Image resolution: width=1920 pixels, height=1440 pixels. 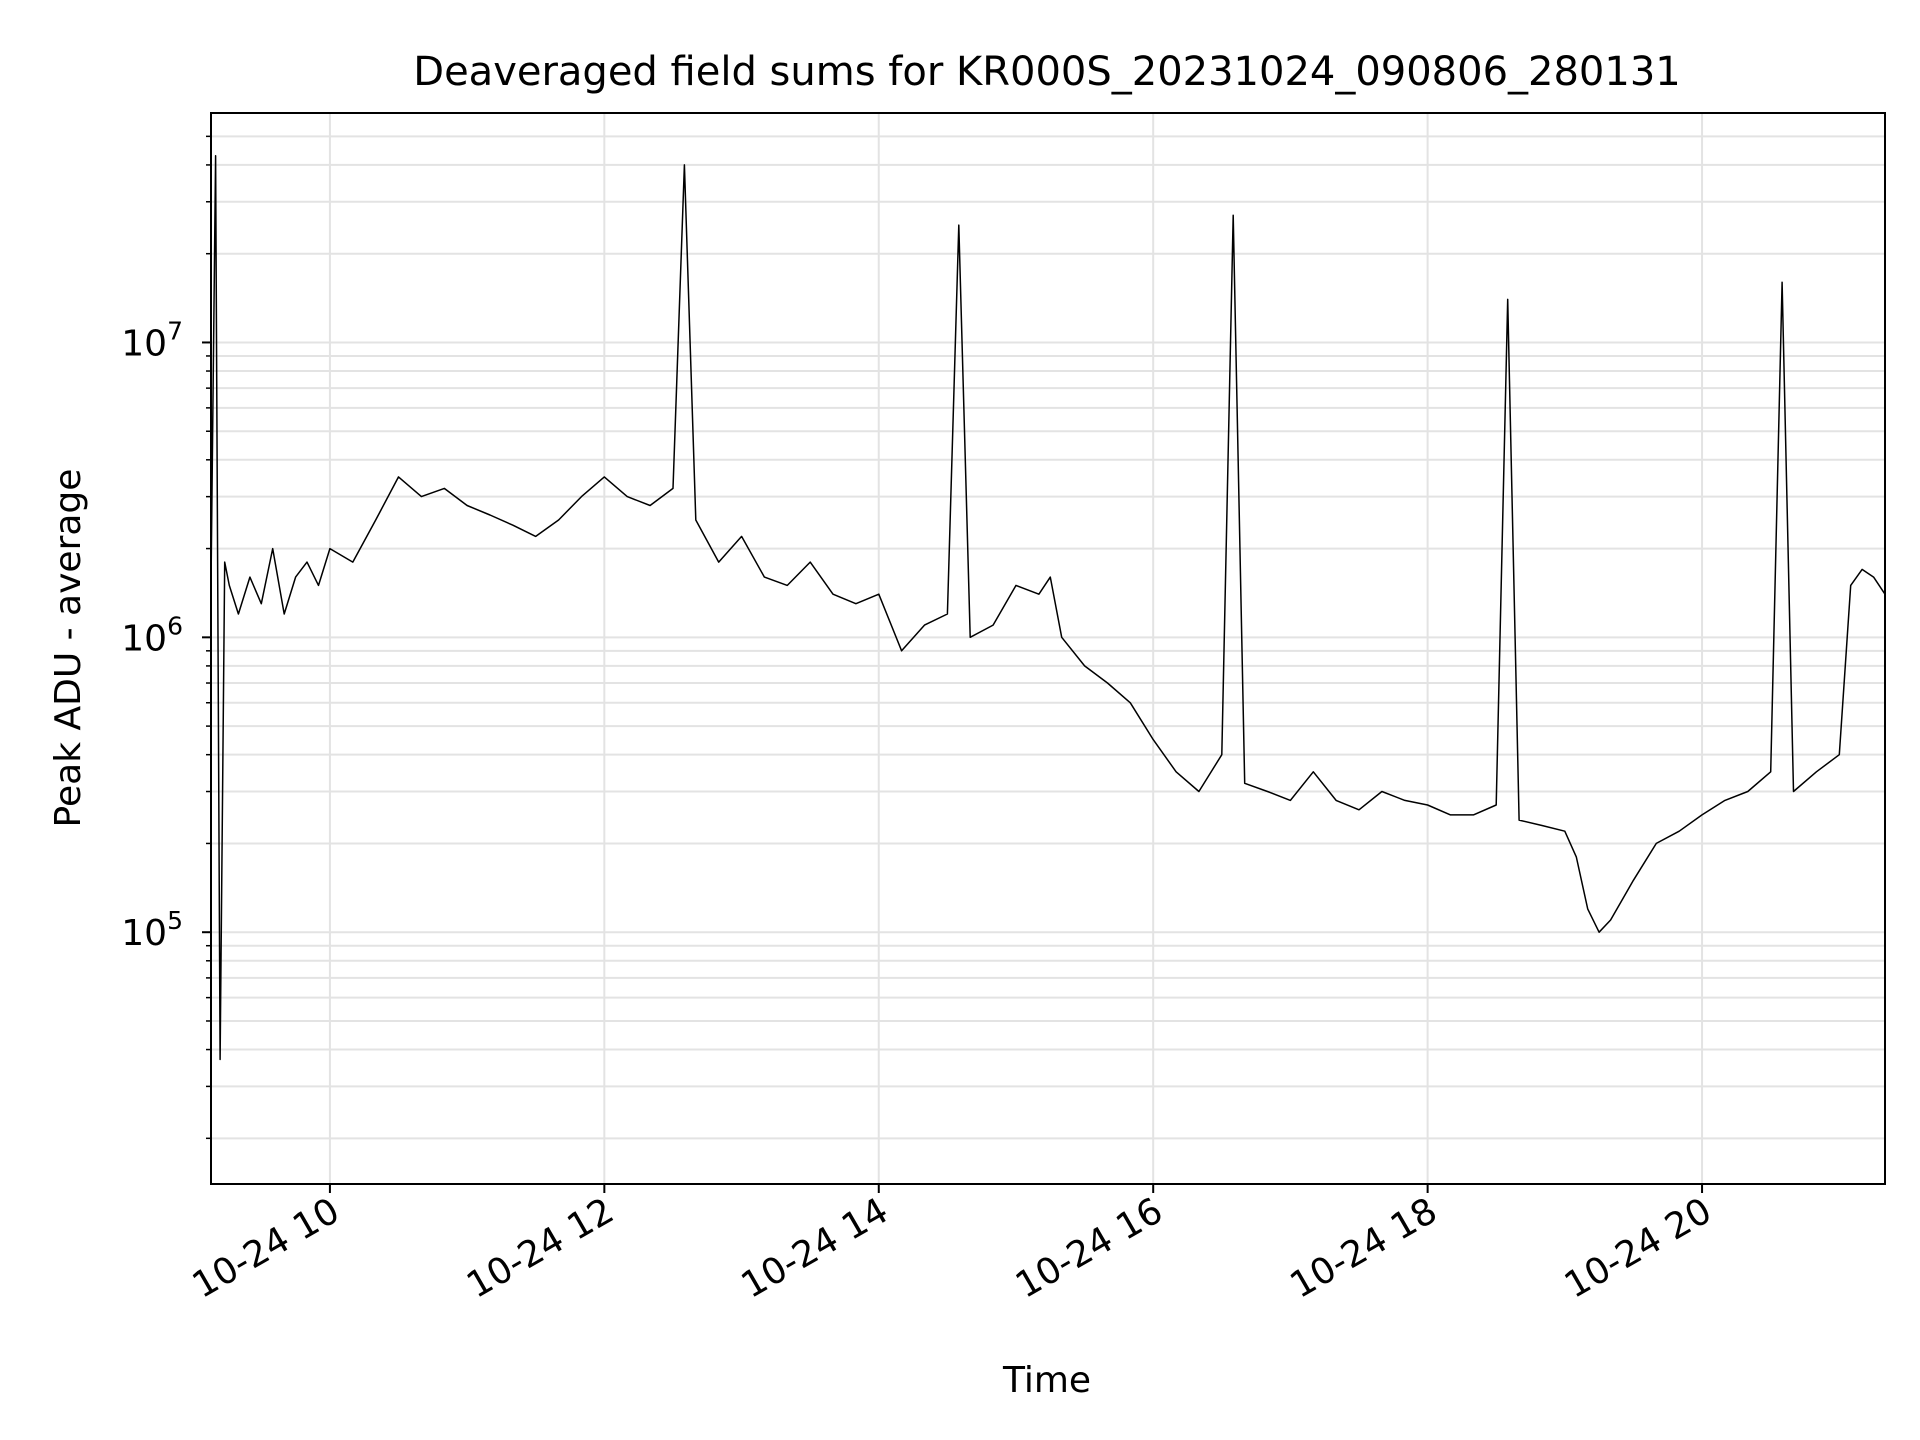 I want to click on y-axis: 10⁵ 10⁶ 10⁷, so click(x=166, y=637).